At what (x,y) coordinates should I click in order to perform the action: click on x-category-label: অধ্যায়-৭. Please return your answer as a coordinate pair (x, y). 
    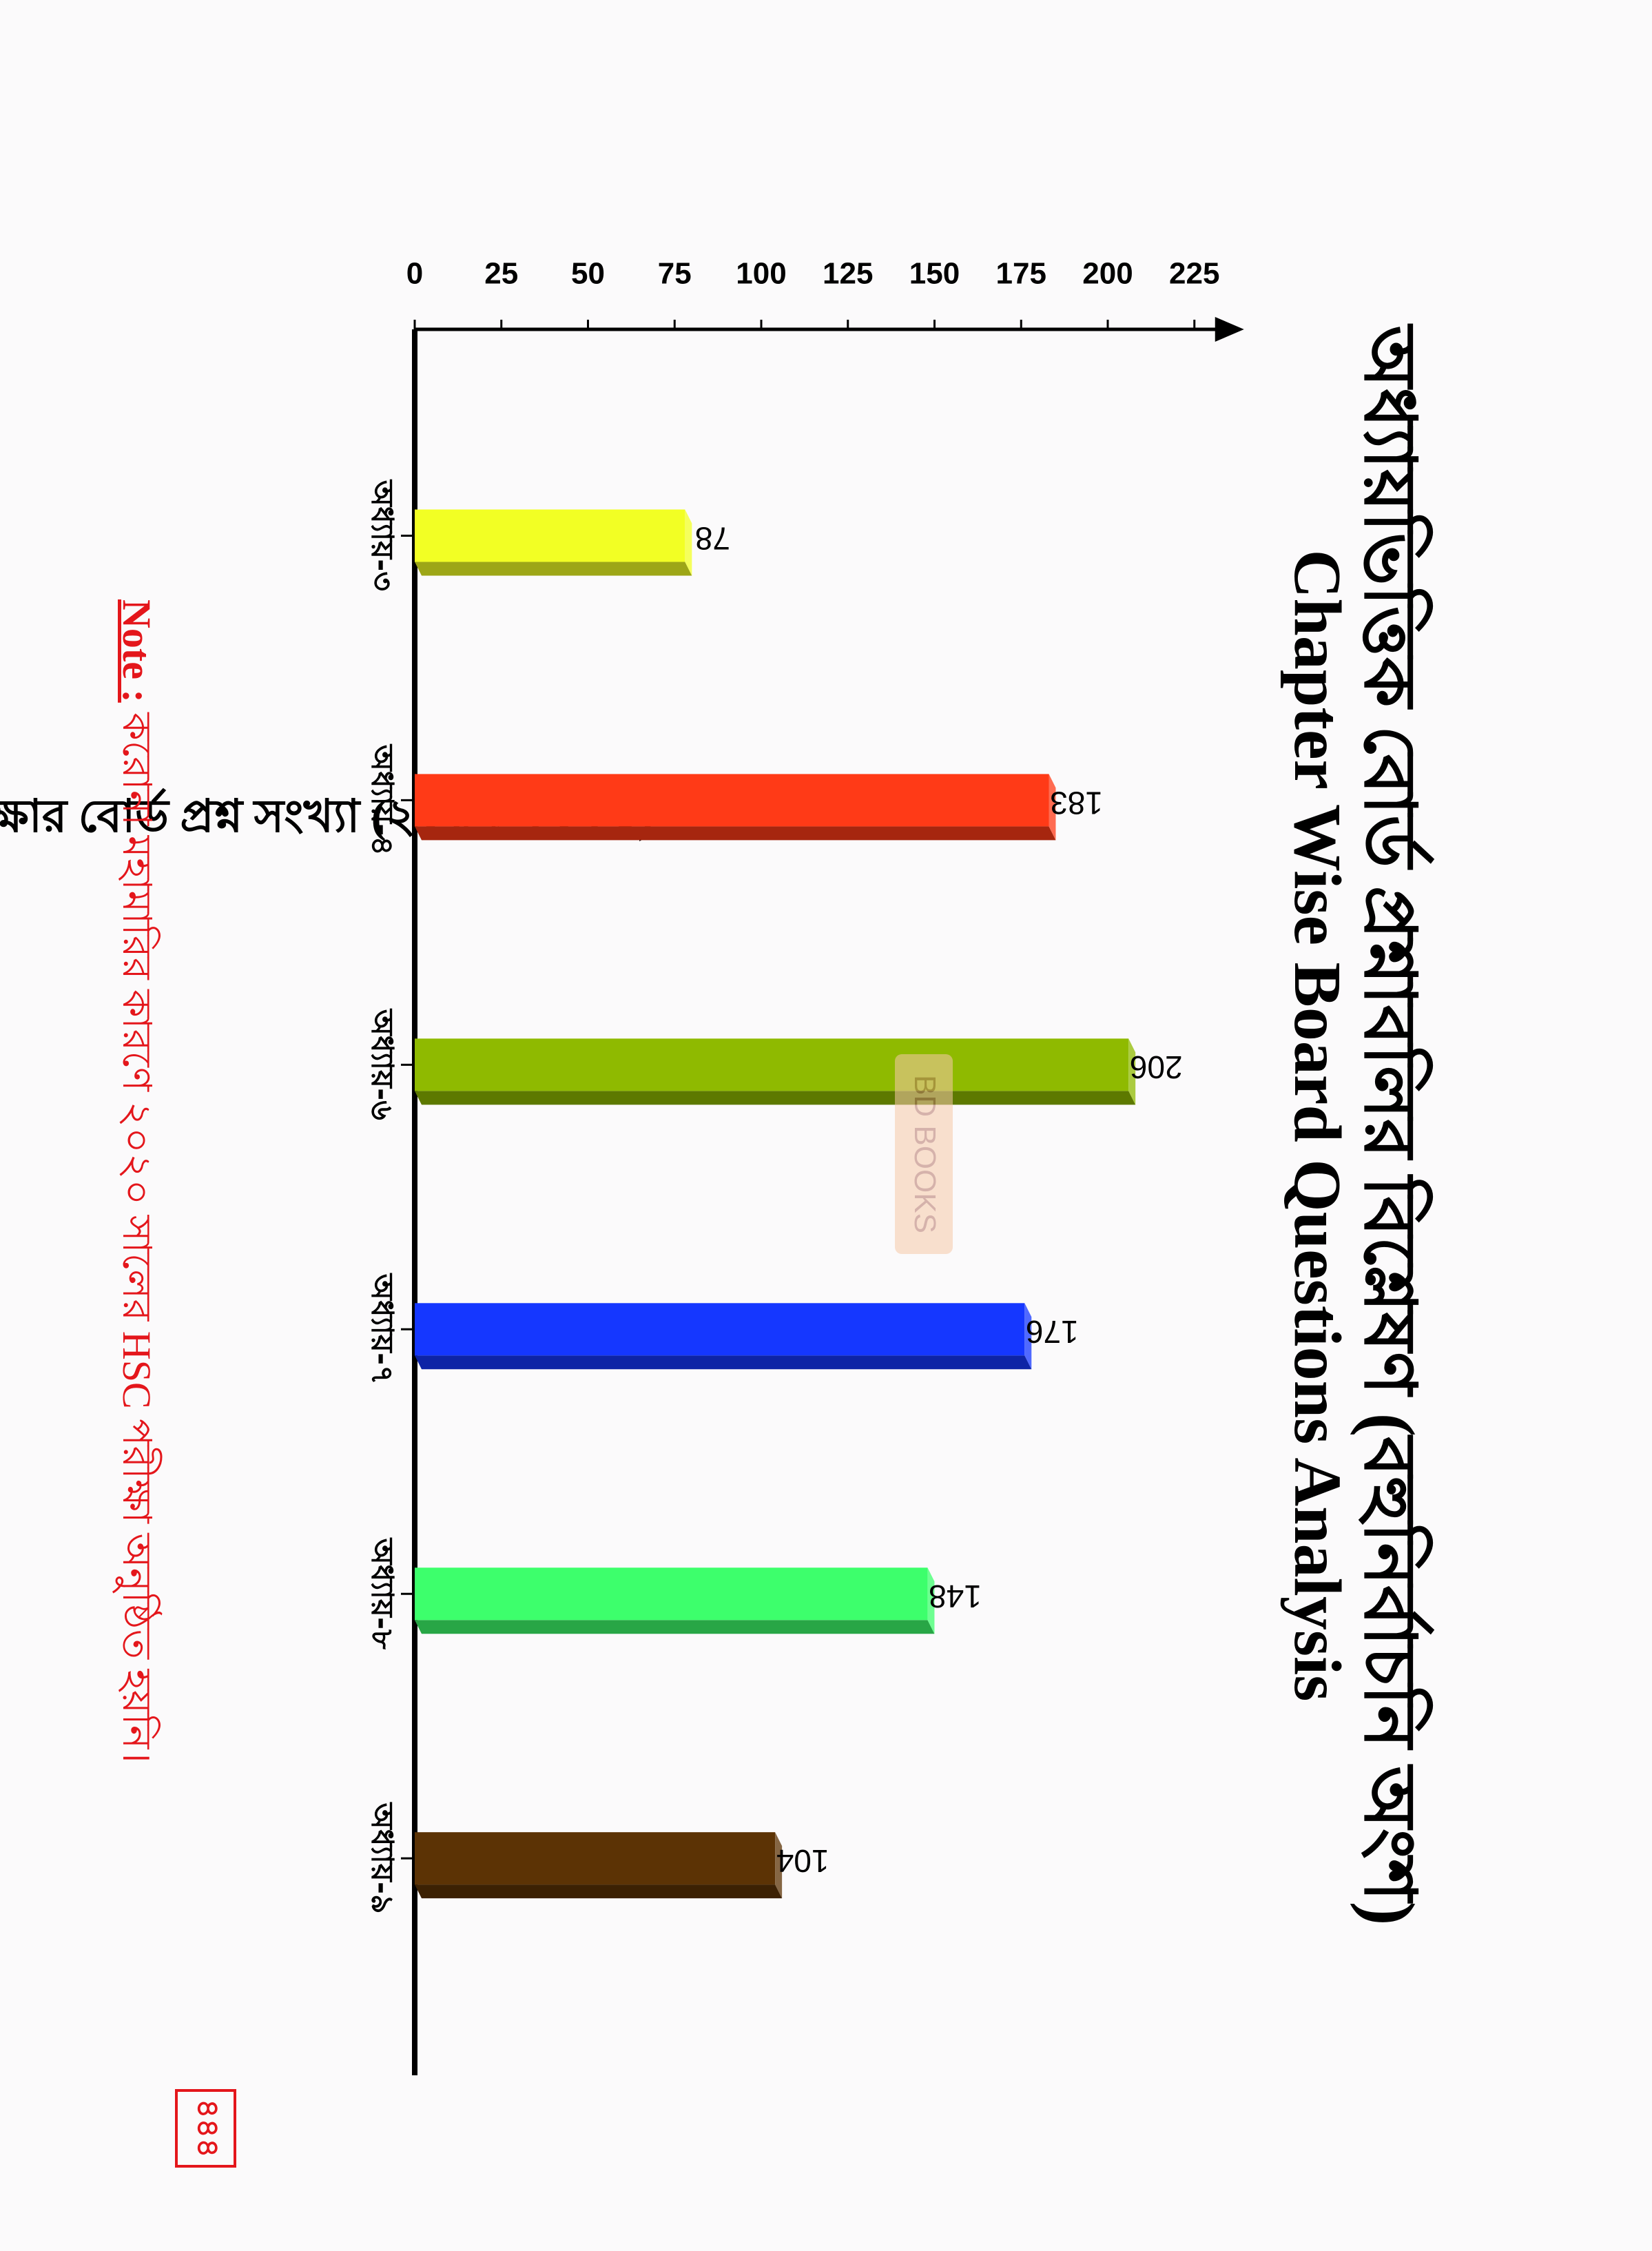
    Looking at the image, I should click on (382, 1329).